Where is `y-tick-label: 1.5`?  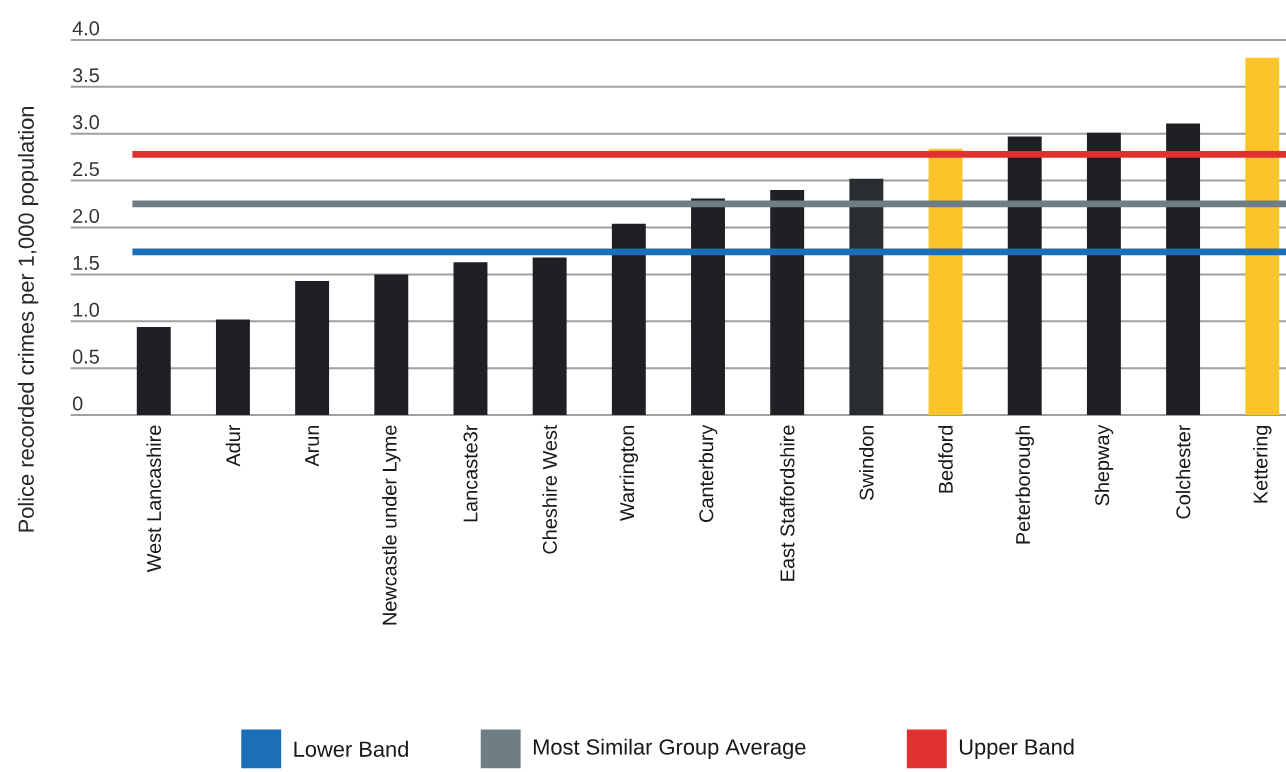 y-tick-label: 1.5 is located at coordinates (86, 262).